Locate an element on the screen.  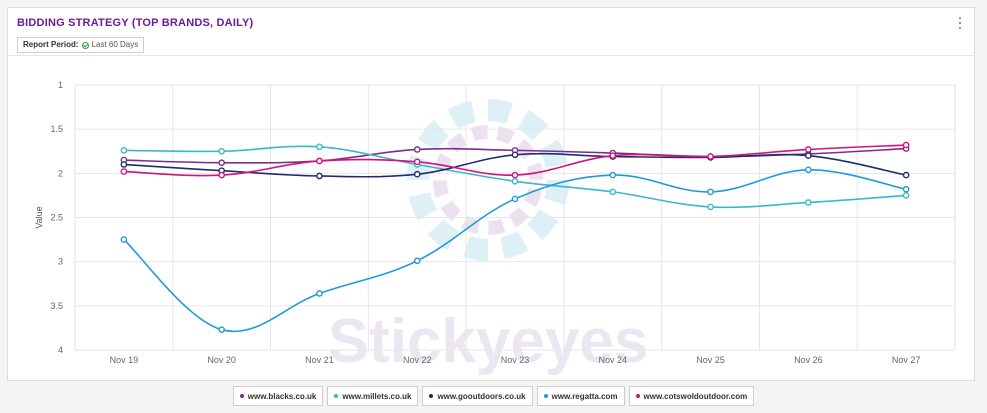
kebab-menu-icon is located at coordinates (960, 23).